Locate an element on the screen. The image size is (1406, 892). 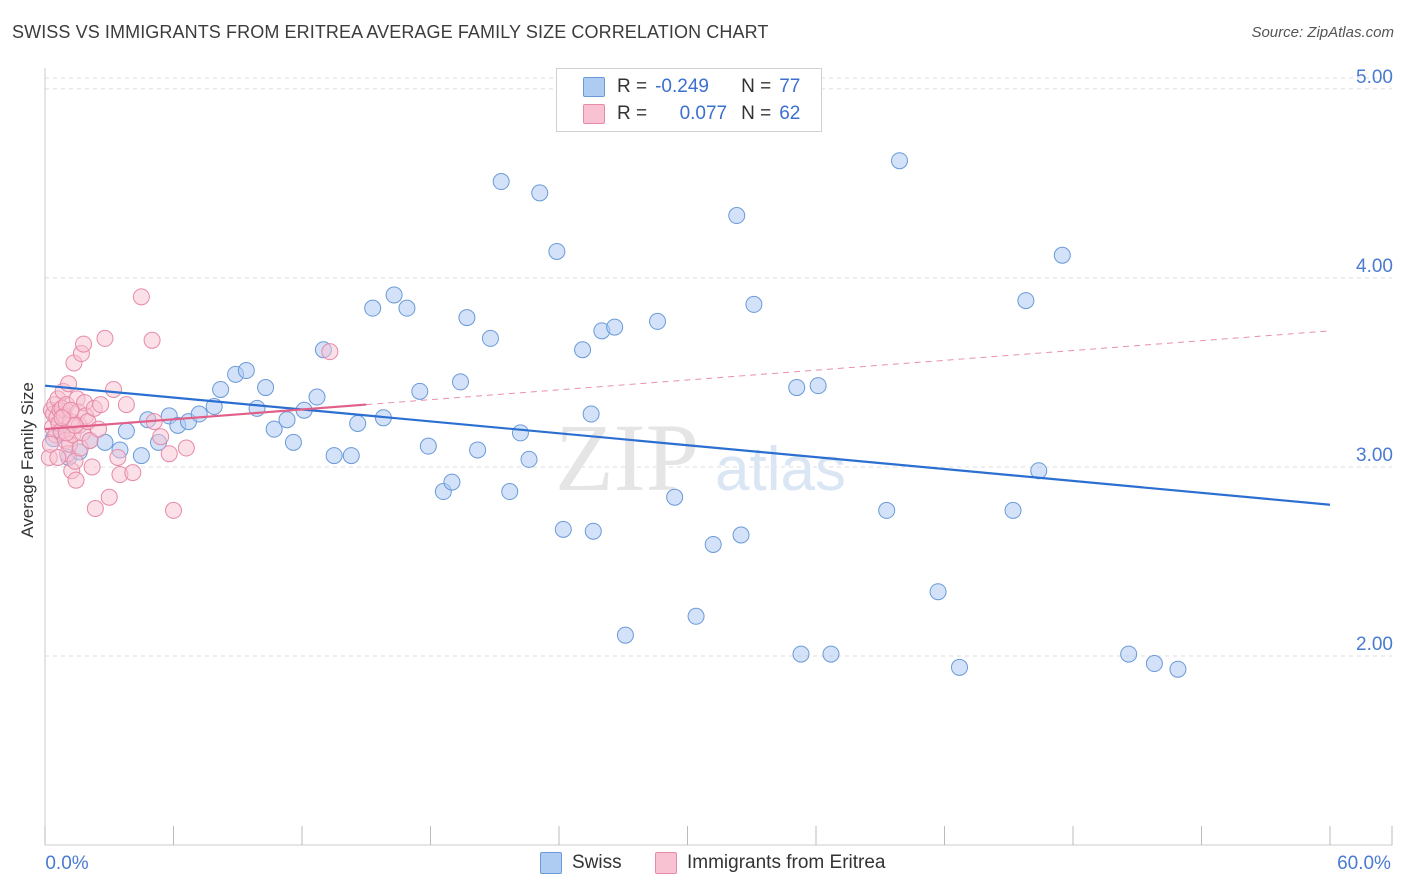
correlation-legend: R = -0.249 N = 77 R = 0.077 N = 62 is located at coordinates (689, 100).